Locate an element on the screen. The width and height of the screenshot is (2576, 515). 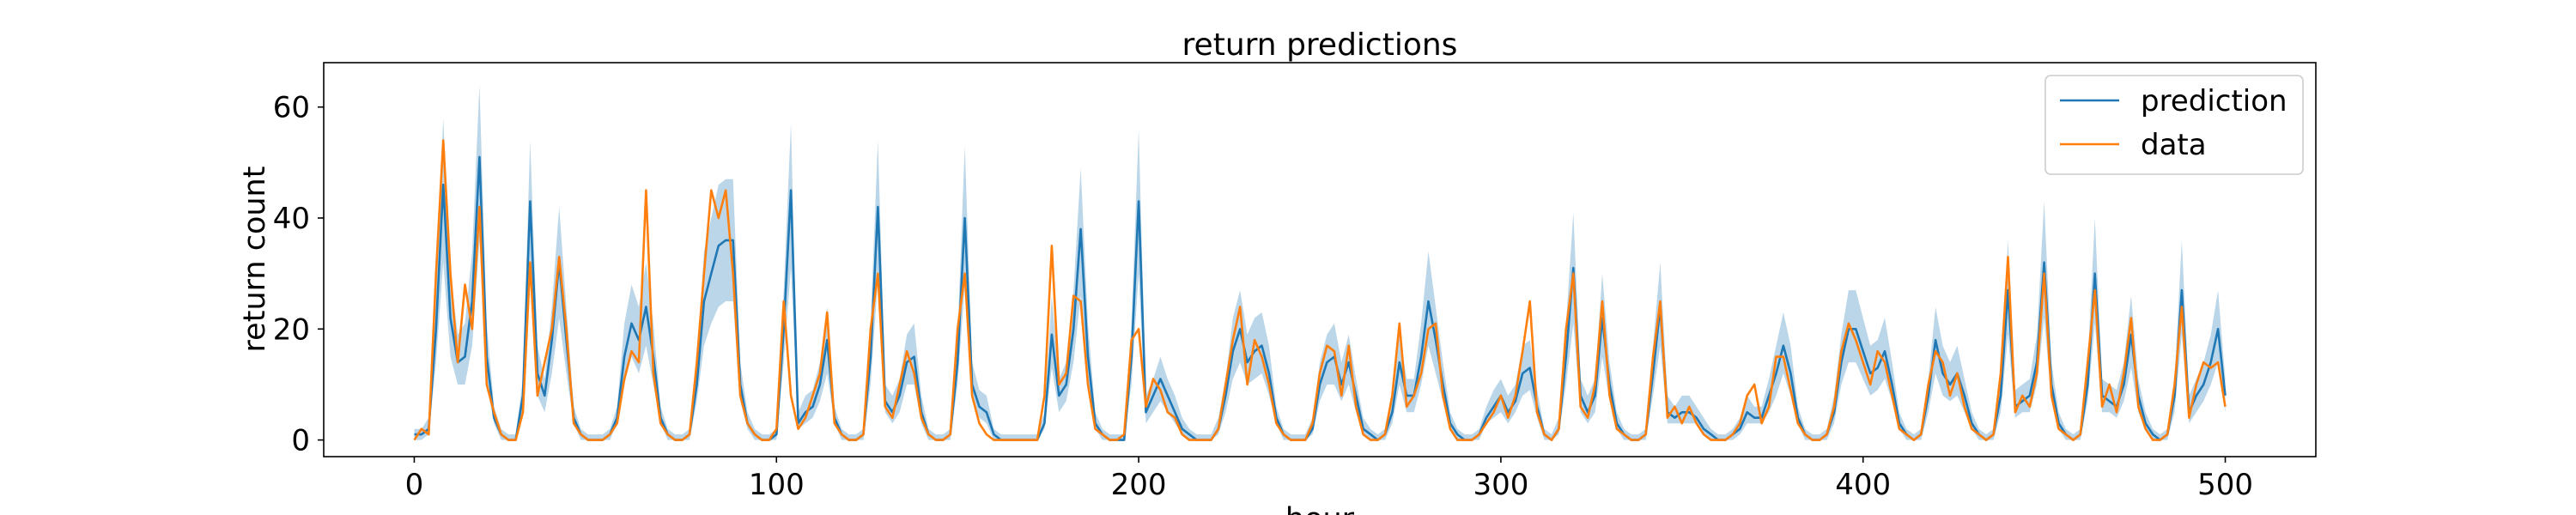
y-tick-label: 40 is located at coordinates (291, 219).